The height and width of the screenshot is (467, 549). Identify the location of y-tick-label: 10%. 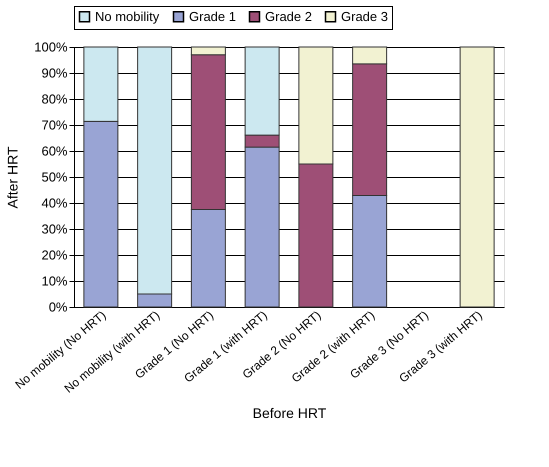
(54, 281).